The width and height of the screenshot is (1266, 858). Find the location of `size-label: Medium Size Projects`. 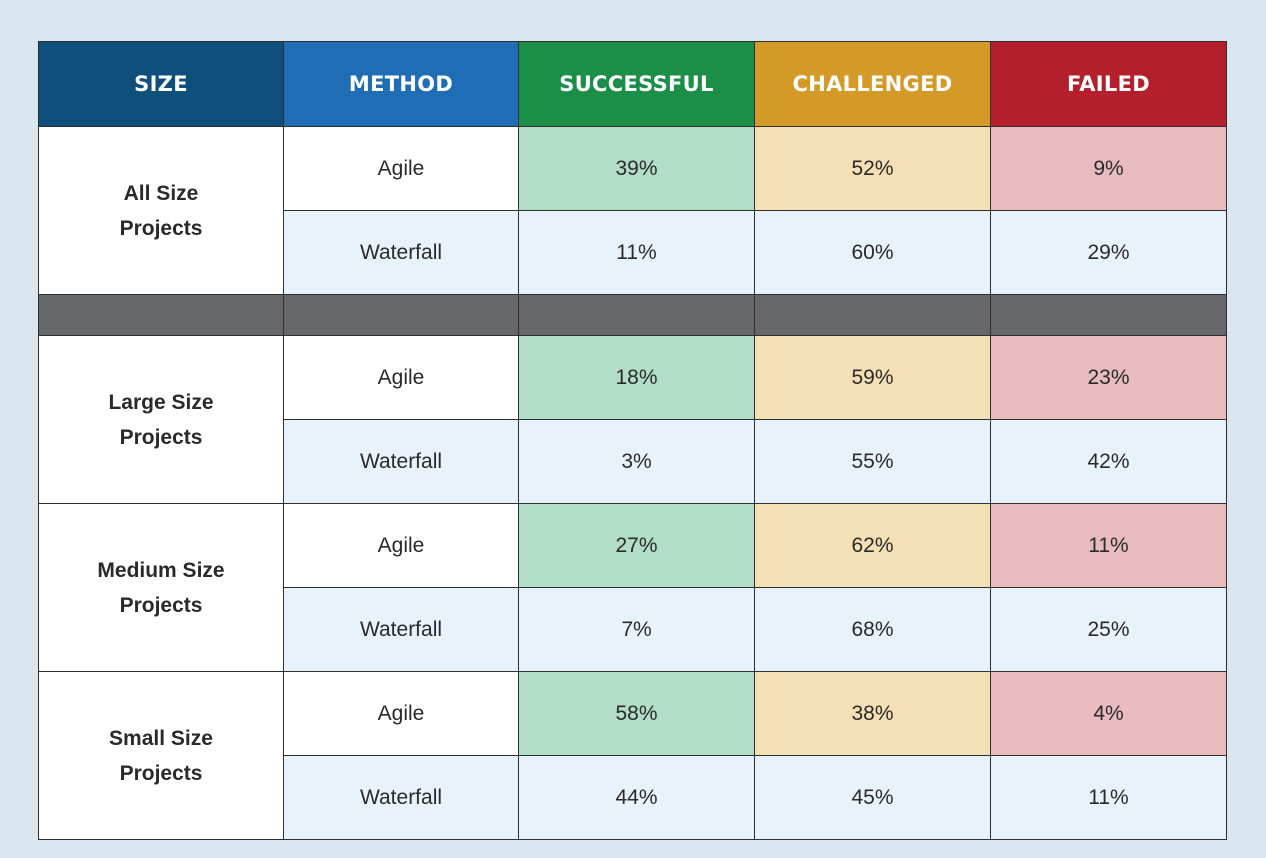

size-label: Medium Size Projects is located at coordinates (161, 587).